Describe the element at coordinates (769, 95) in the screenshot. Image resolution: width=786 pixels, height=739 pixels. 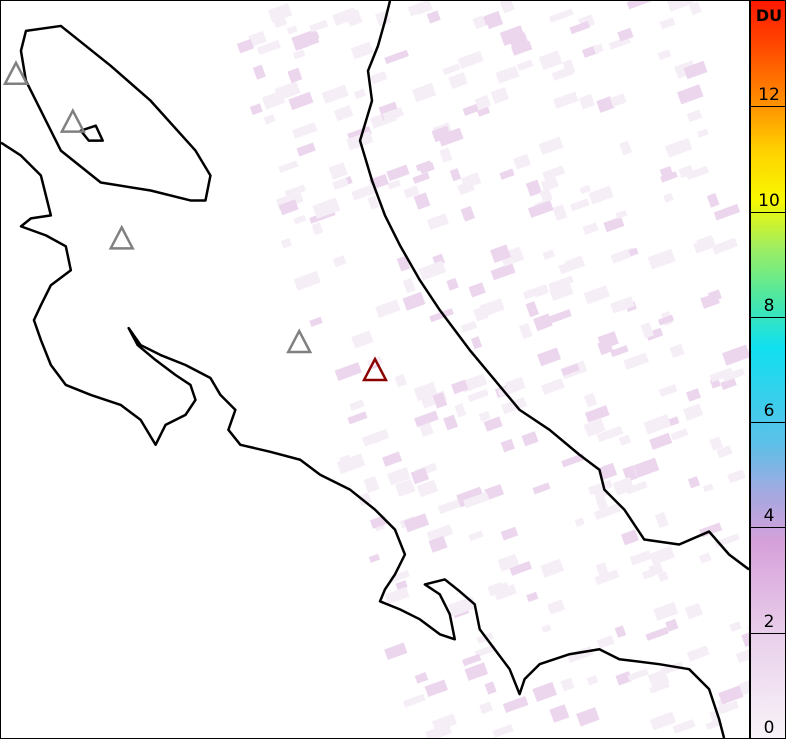
I see `colorbar-tick-label: 12` at that location.